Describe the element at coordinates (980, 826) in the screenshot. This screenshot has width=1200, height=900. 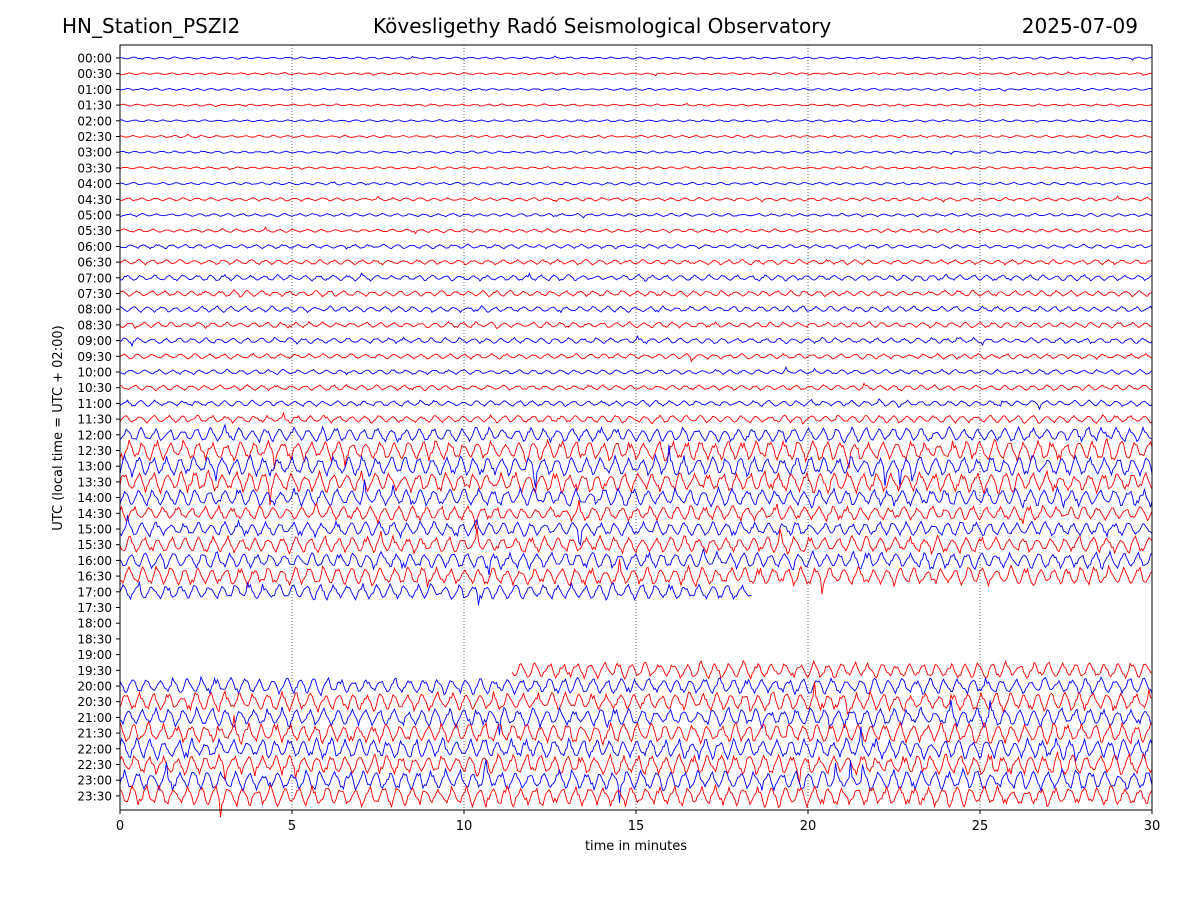
I see `x-tick-label: 25` at that location.